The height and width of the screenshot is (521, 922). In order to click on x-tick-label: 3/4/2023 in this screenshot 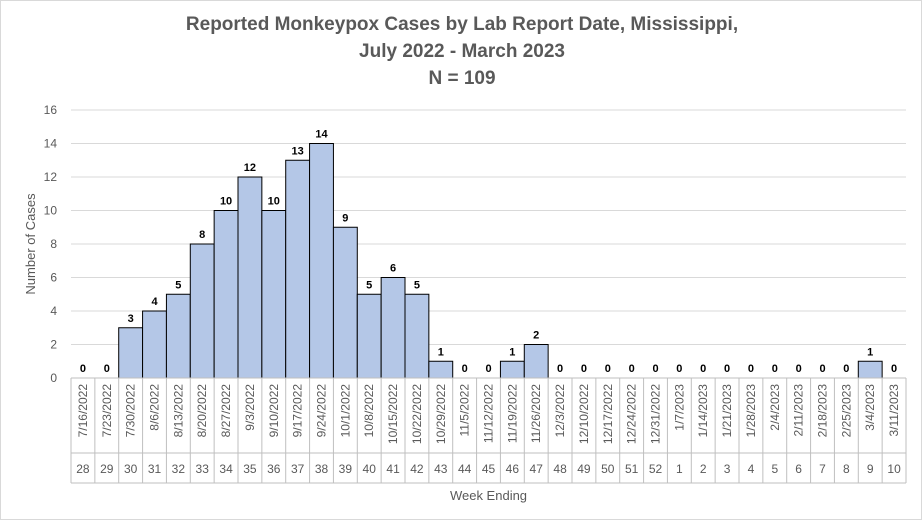, I will do `click(870, 407)`.